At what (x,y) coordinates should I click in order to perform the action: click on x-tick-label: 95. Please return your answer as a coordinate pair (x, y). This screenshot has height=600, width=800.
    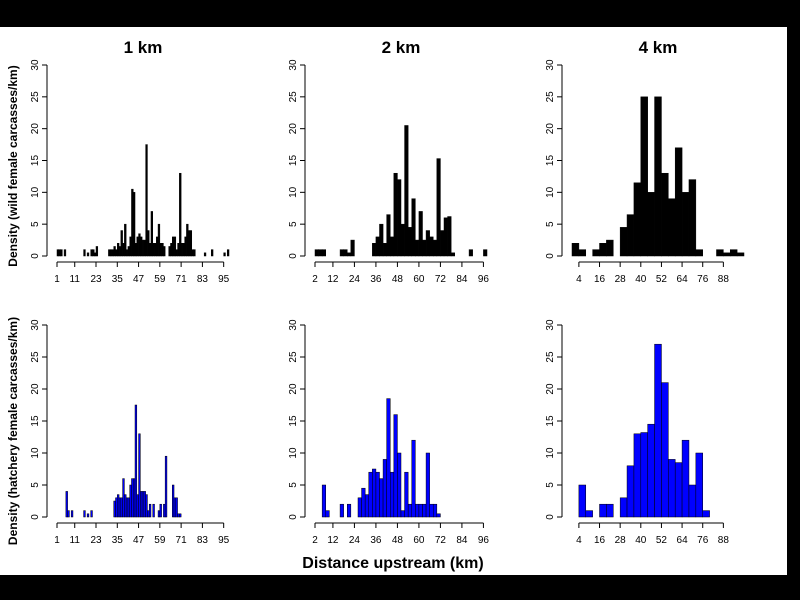
    Looking at the image, I should click on (224, 279).